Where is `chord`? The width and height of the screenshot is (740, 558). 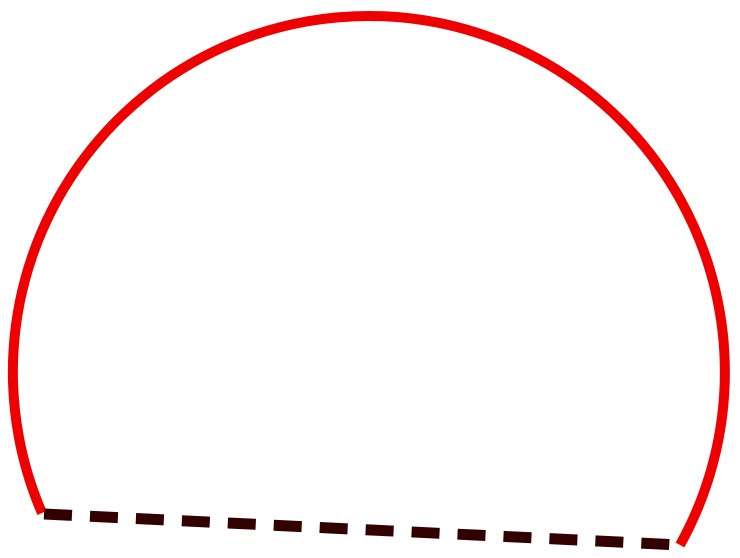
chord is located at coordinates (361, 529).